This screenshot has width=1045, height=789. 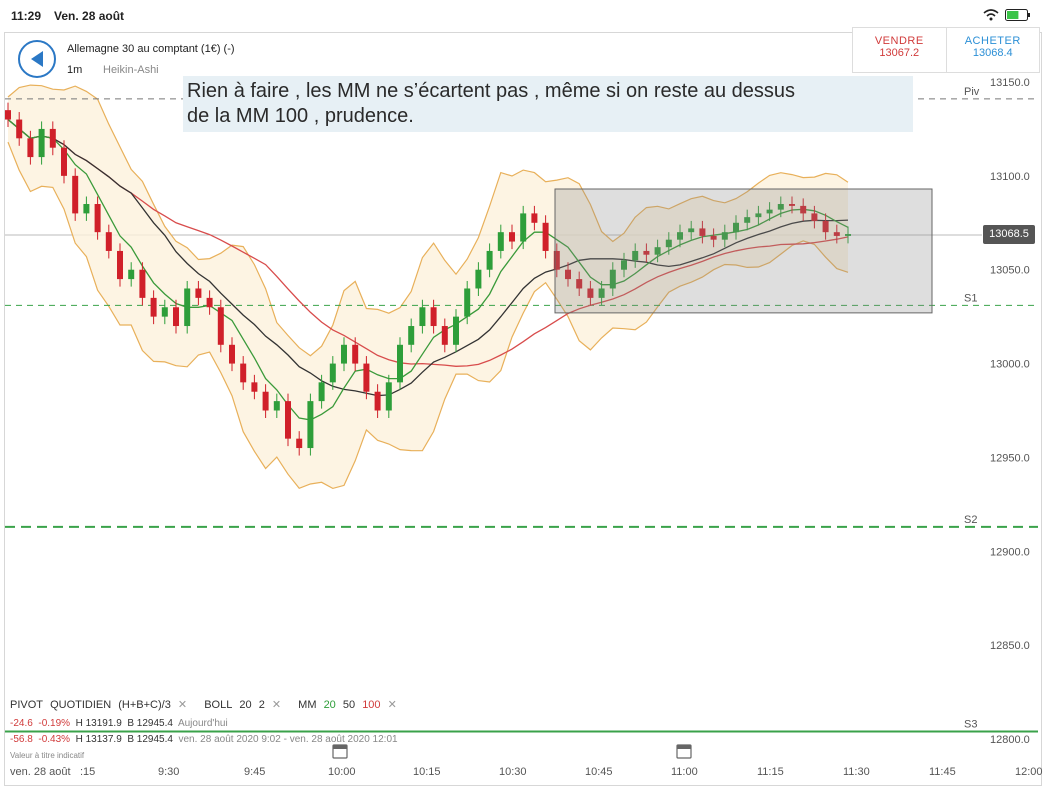 I want to click on pivot-label-s3: S3, so click(x=970, y=724).